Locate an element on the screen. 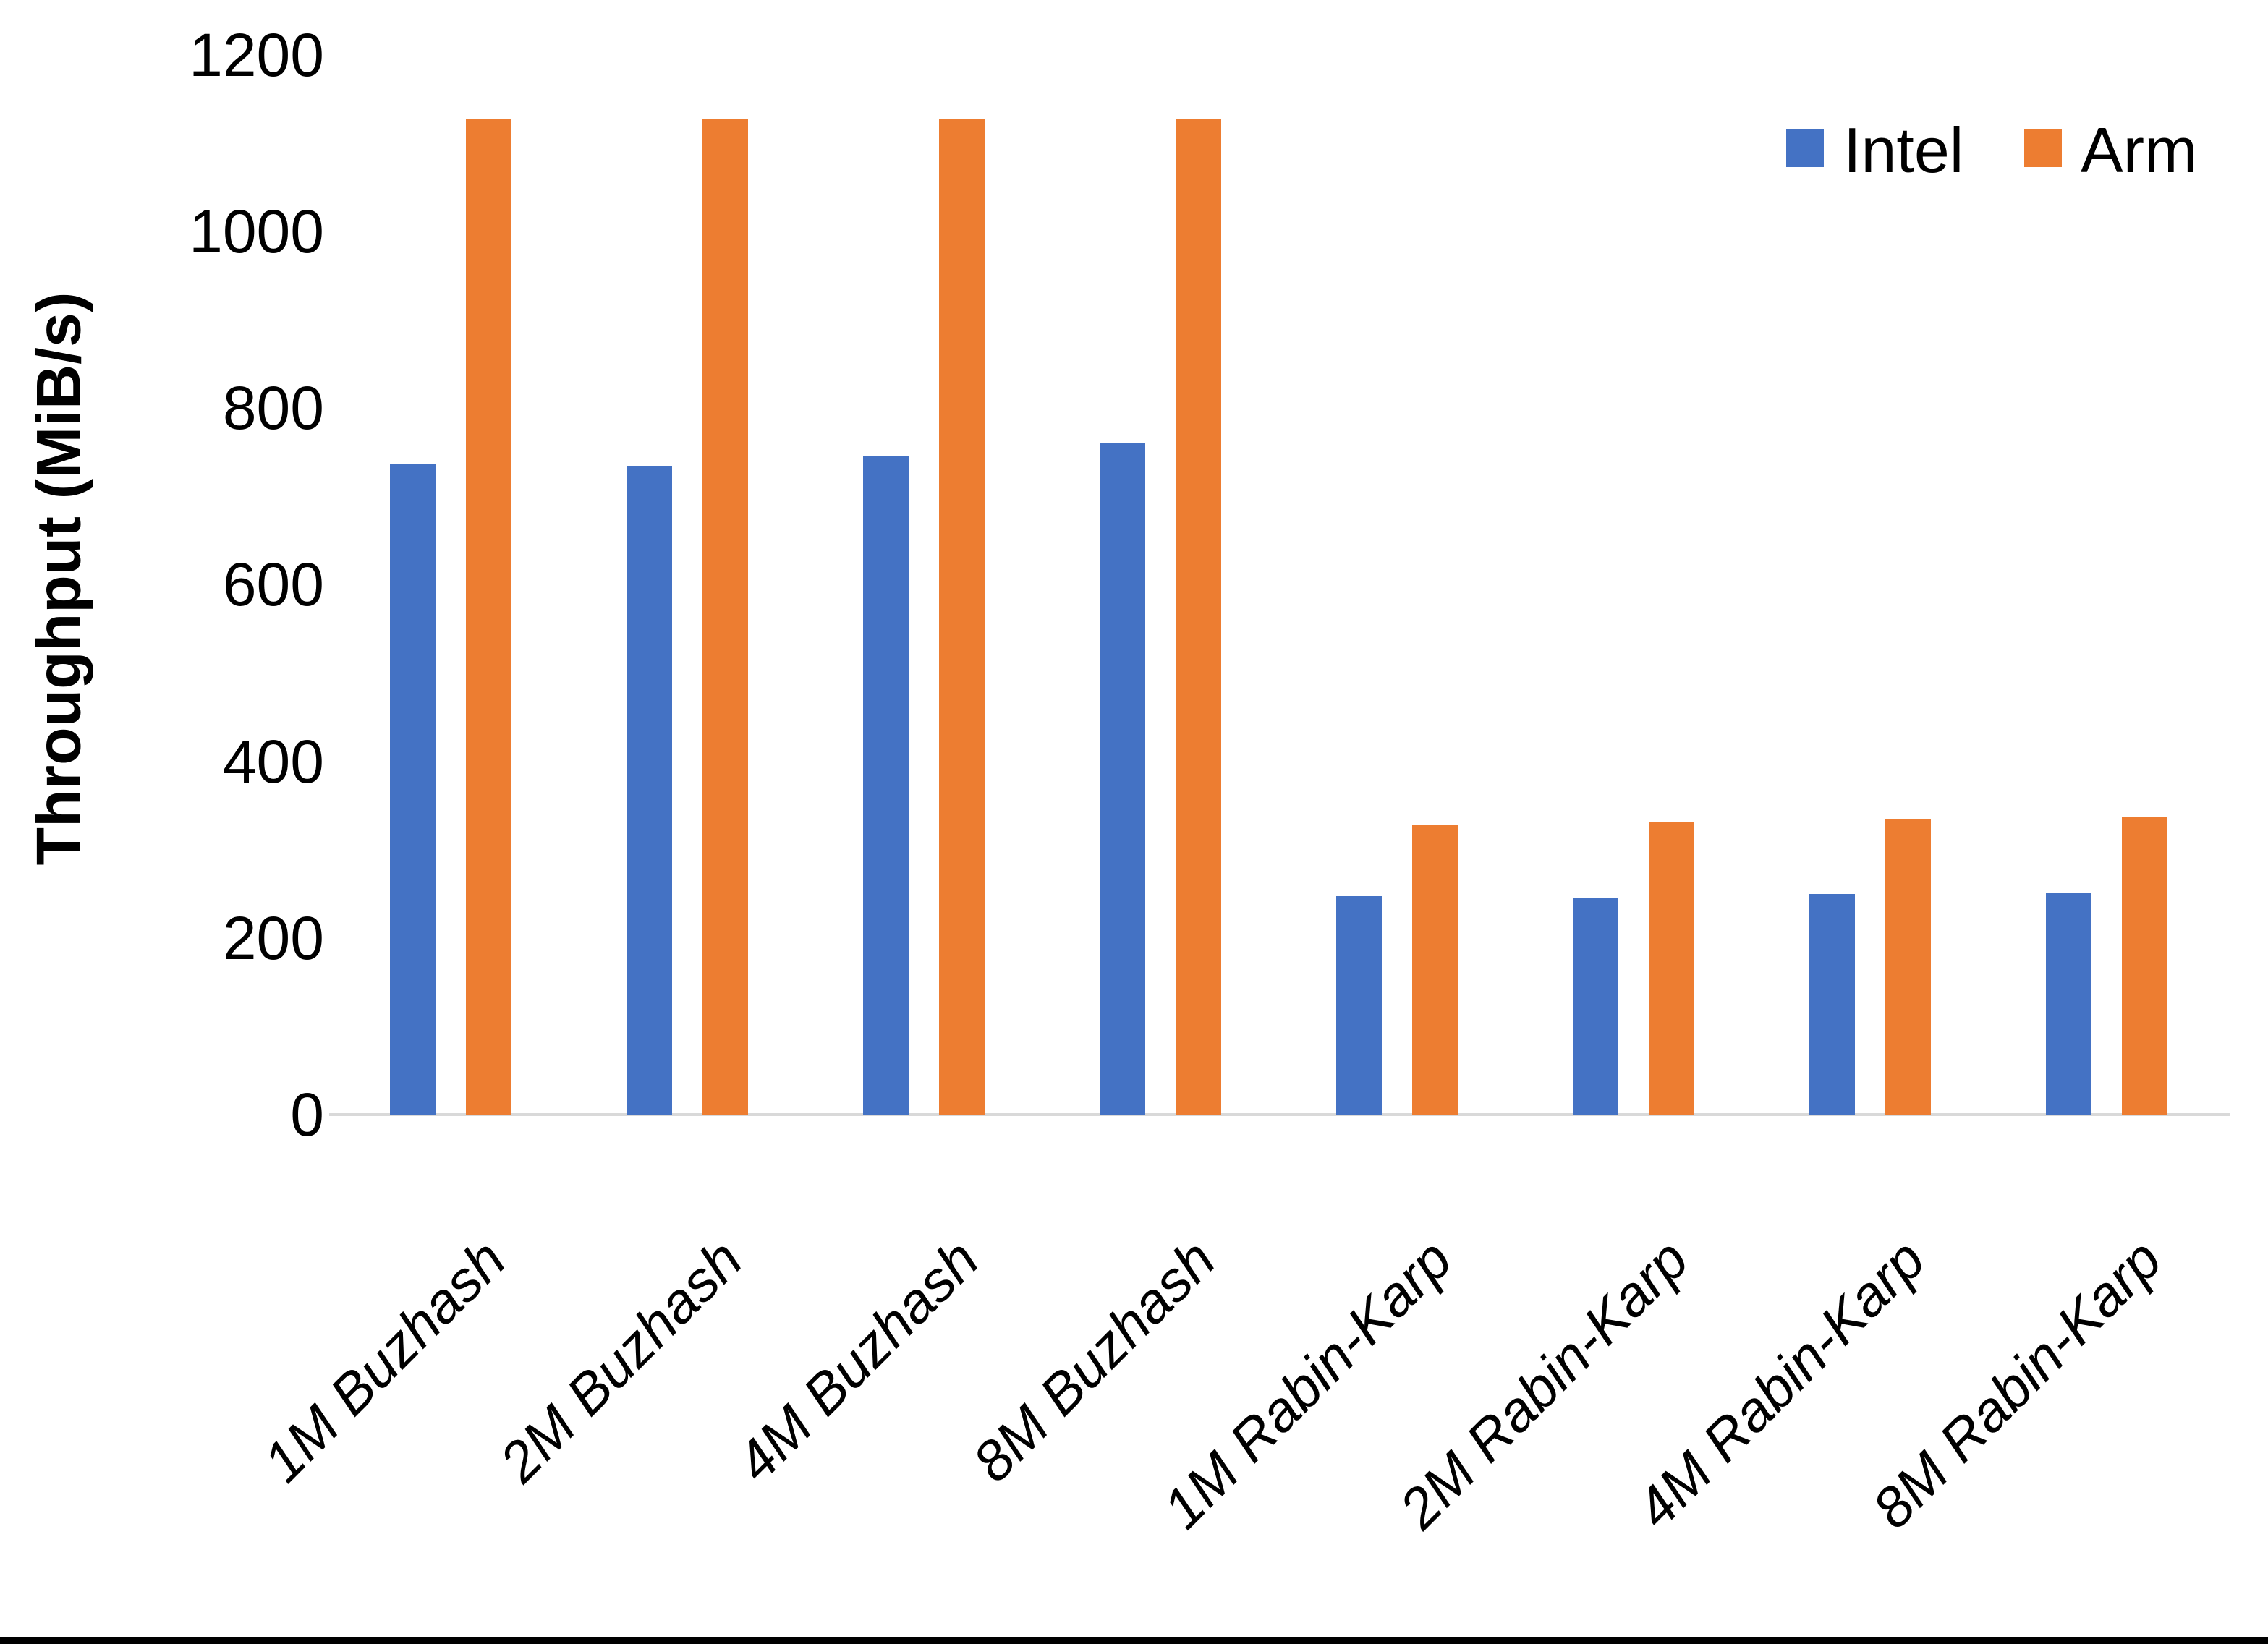 The width and height of the screenshot is (2268, 1644). x-category-label: 2M Buzhash is located at coordinates (621, 1360).